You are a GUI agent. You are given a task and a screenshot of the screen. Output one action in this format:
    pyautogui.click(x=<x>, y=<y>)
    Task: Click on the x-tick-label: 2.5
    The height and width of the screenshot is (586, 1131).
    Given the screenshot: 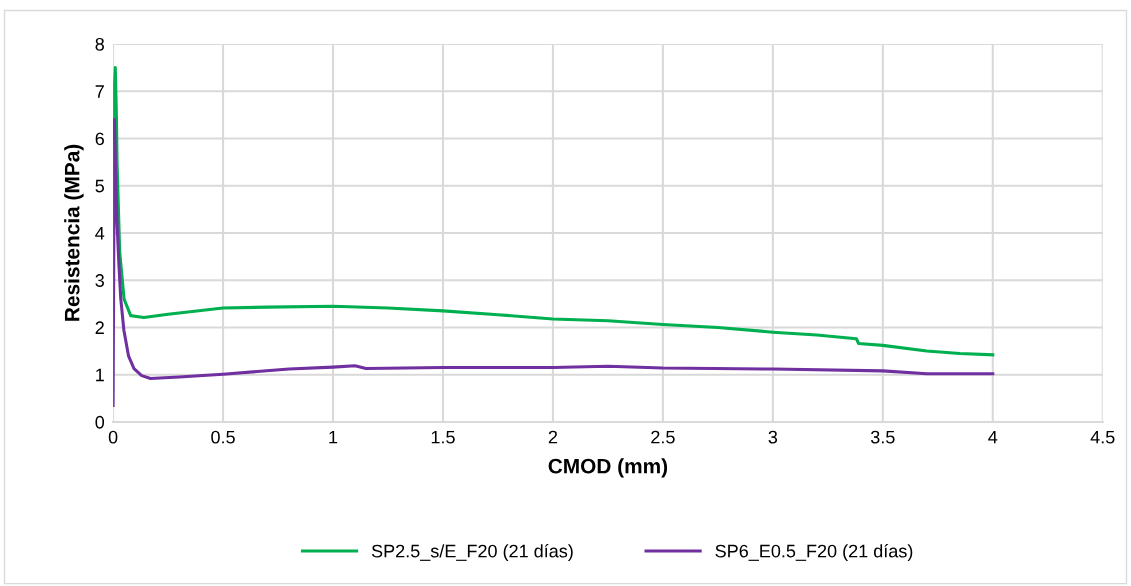 What is the action you would take?
    pyautogui.click(x=663, y=437)
    